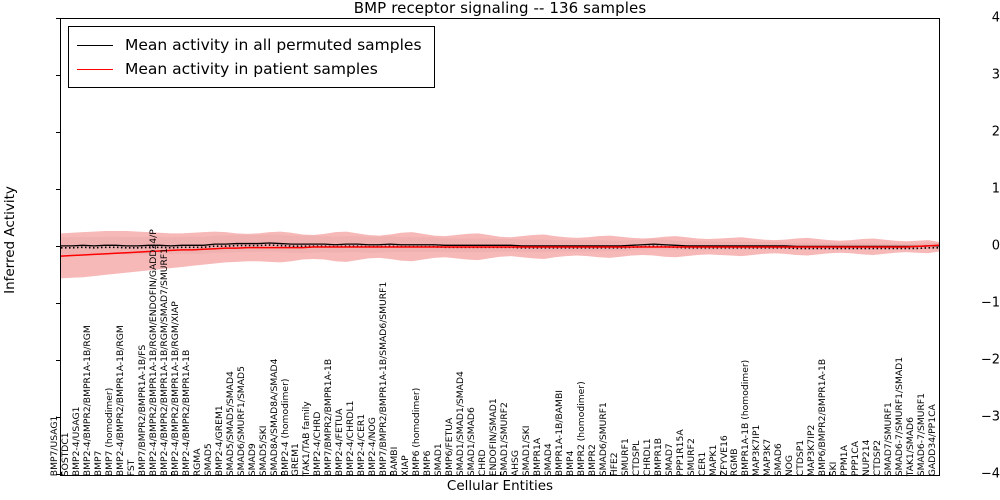  Describe the element at coordinates (493, 437) in the screenshot. I see `x-tick-label: ENDOFIN/SMAD1` at that location.